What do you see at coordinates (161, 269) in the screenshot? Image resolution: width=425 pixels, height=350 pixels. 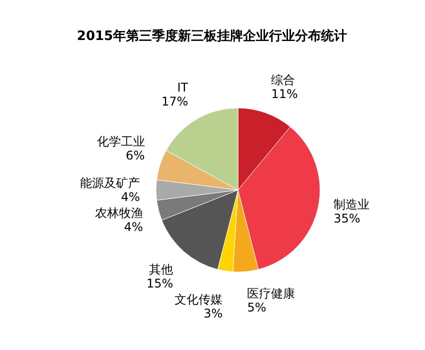 I see `slice-label: 其他` at bounding box center [161, 269].